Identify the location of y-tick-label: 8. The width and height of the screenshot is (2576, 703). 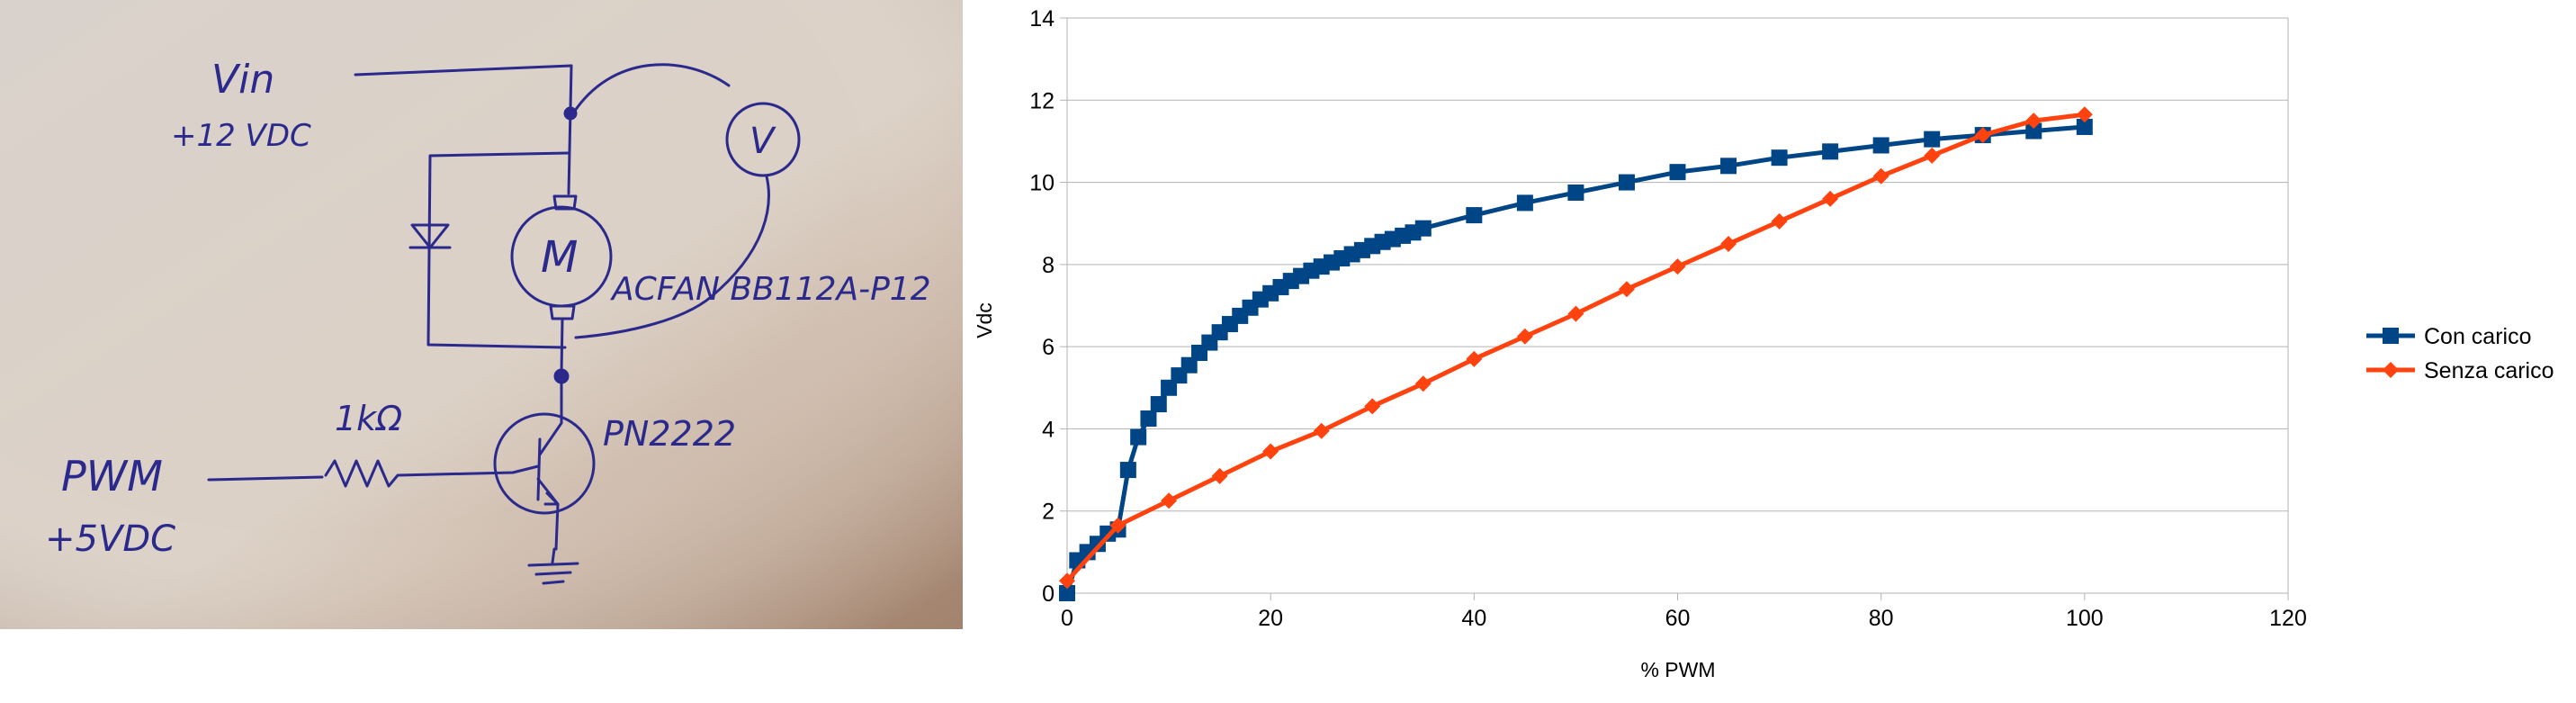
(1049, 265).